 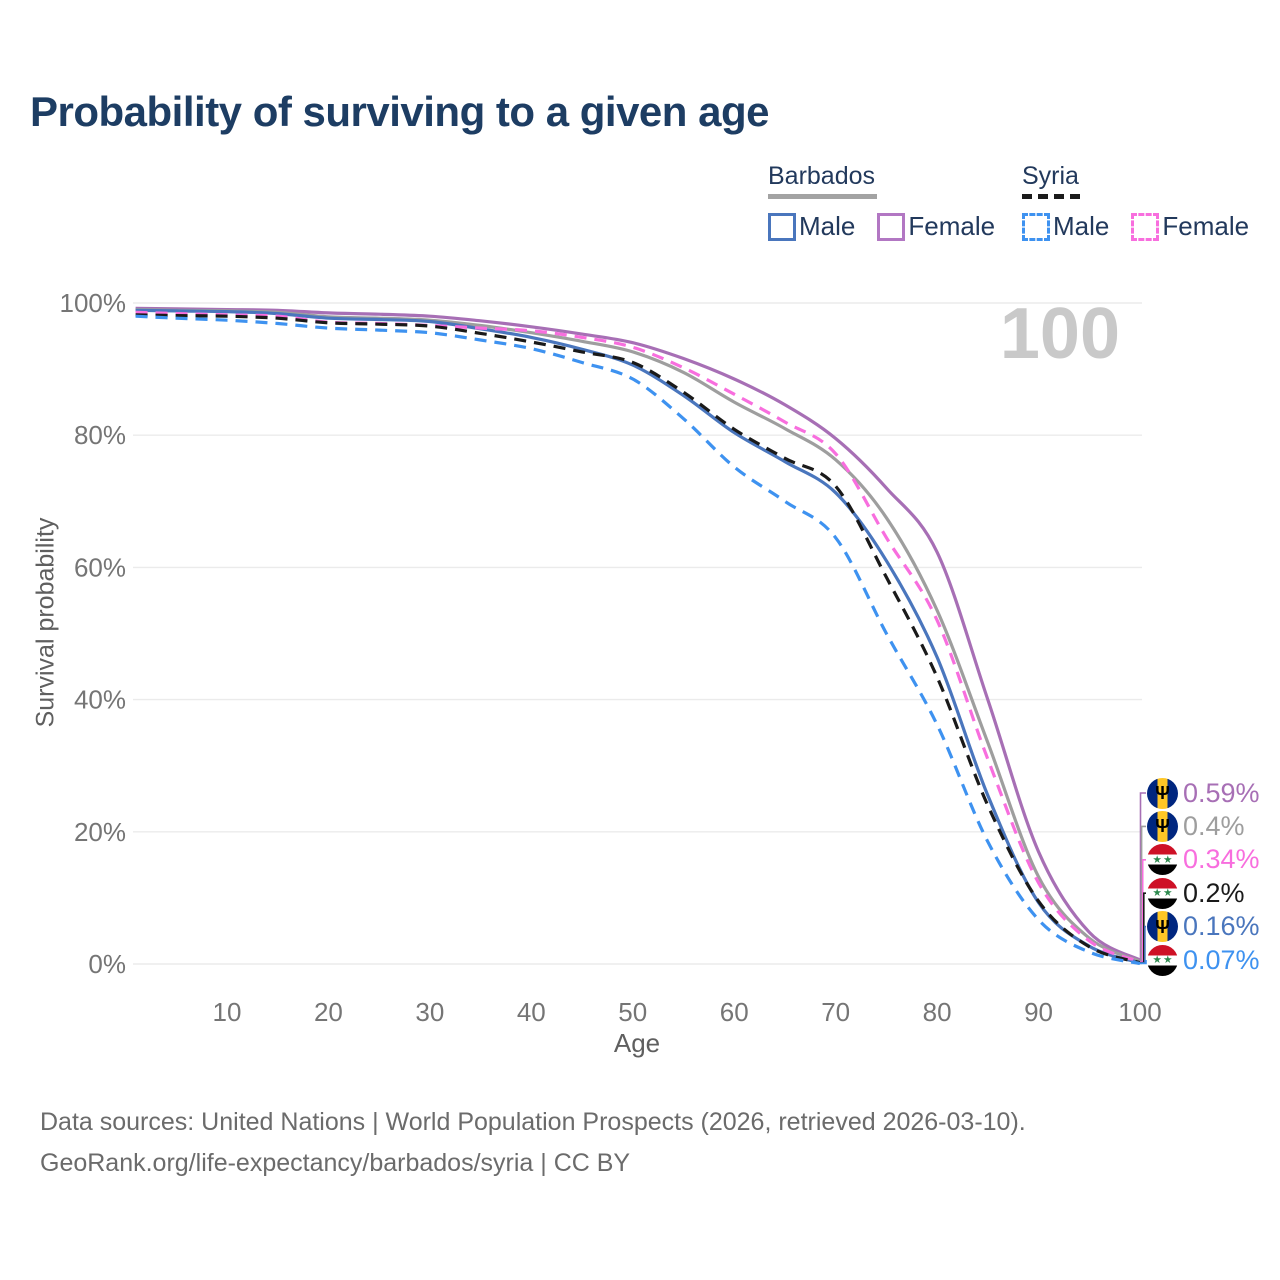 I want to click on page-title: Probability of surviving to a given age, so click(x=399, y=111).